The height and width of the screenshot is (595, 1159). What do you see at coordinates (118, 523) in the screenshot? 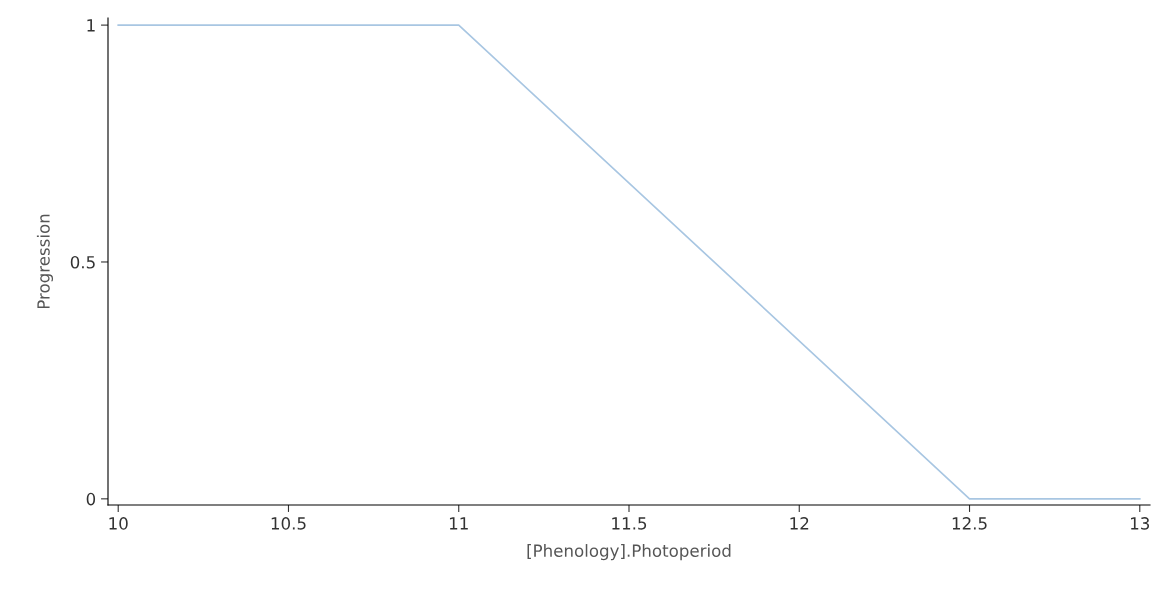
I see `x-tick-label: 10` at bounding box center [118, 523].